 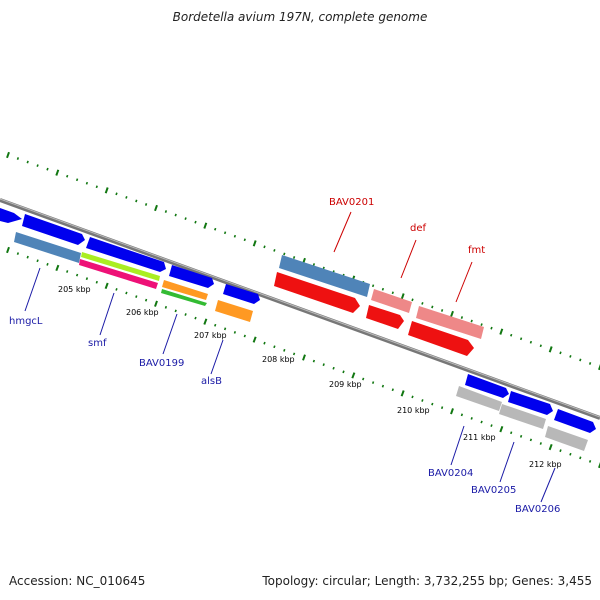 What do you see at coordinates (351, 202) in the screenshot?
I see `gene-label-bav0201: BAV0201` at bounding box center [351, 202].